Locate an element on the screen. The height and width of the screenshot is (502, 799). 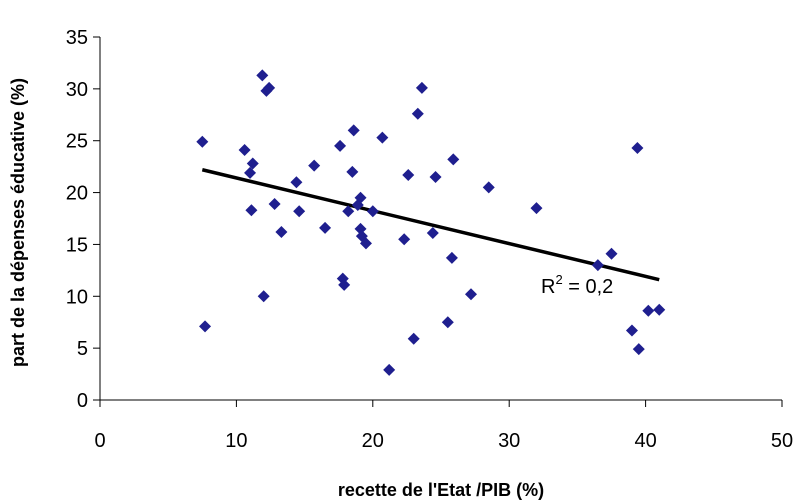
x-tick-label: 40 is located at coordinates (645, 441).